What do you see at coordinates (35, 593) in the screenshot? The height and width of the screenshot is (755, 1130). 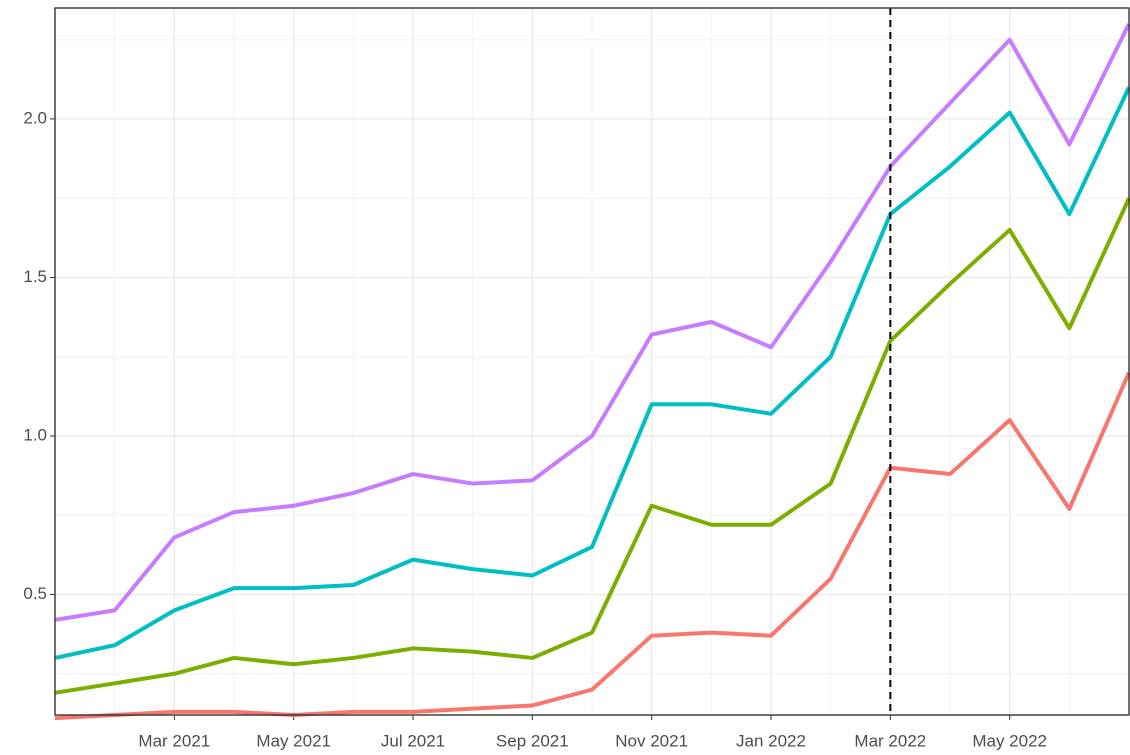 I see `y-tick-label: 0.5` at bounding box center [35, 593].